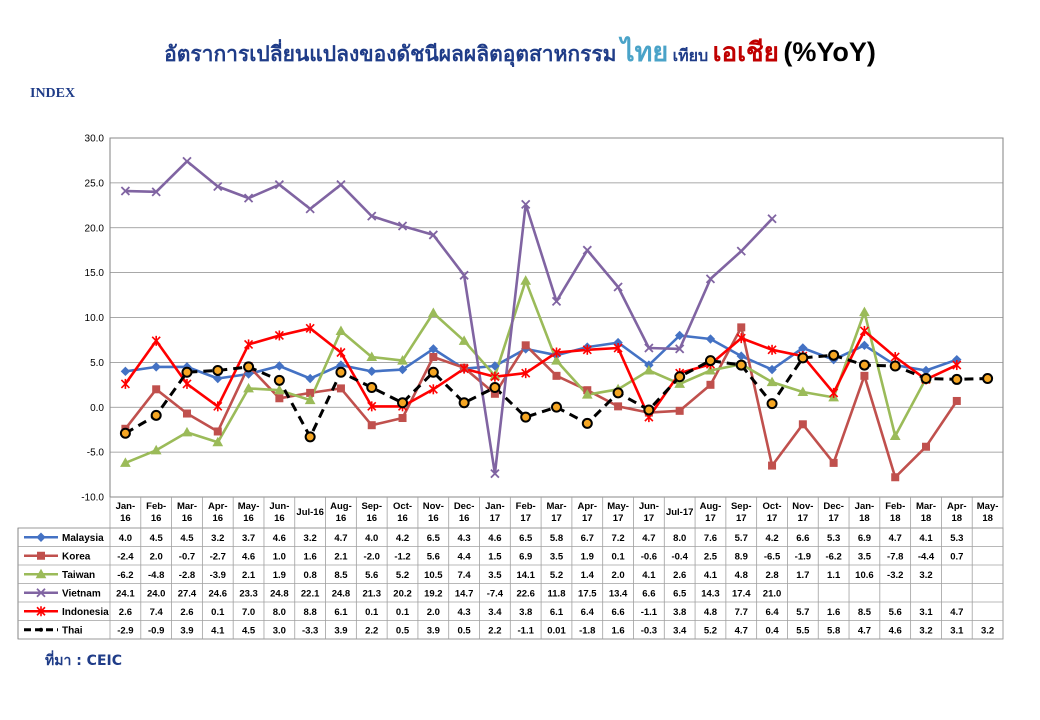 The height and width of the screenshot is (720, 1040). What do you see at coordinates (741, 556) in the screenshot?
I see `data-label: 8.9` at bounding box center [741, 556].